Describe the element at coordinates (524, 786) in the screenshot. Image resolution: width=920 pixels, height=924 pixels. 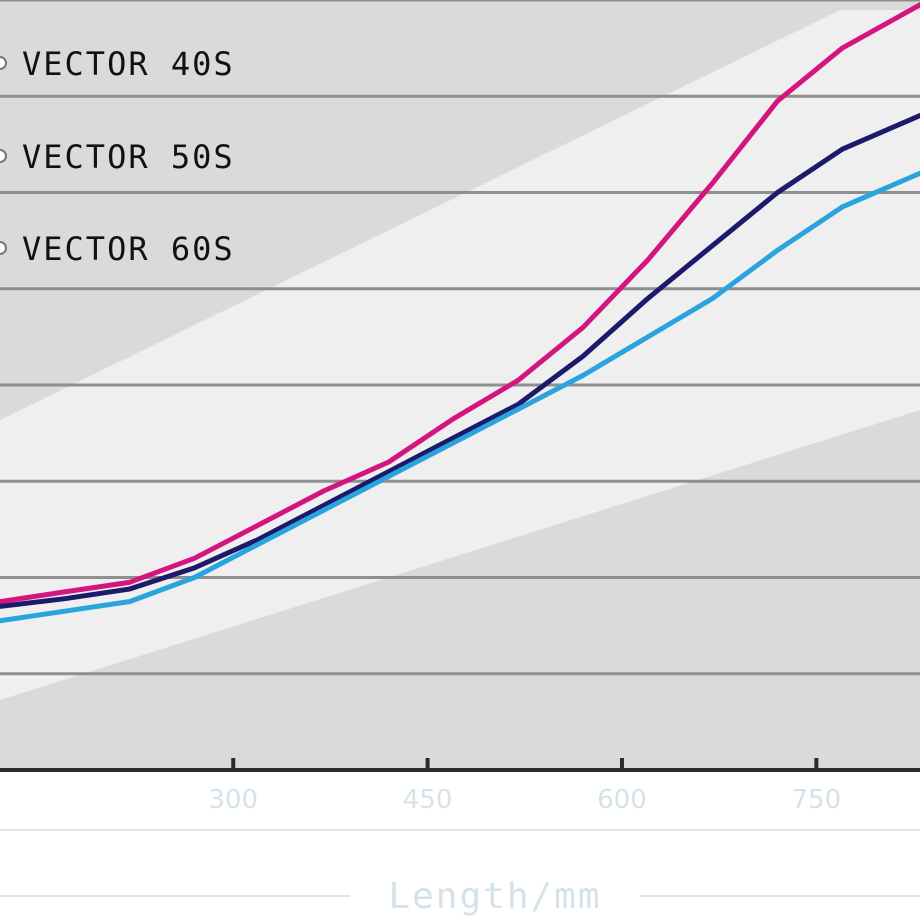
I see `x-axis-ticks: 300 450 600 750` at that location.